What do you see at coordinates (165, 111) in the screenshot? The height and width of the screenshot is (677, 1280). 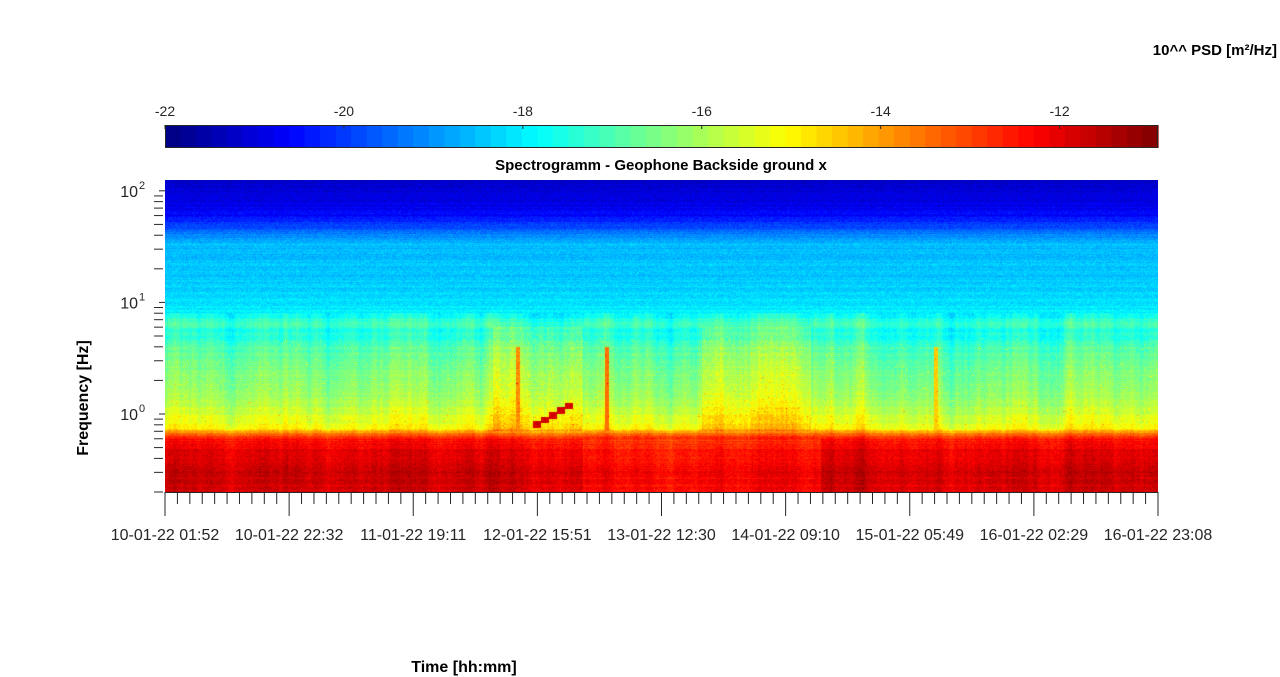 I see `colorbar-tick-label: -22` at bounding box center [165, 111].